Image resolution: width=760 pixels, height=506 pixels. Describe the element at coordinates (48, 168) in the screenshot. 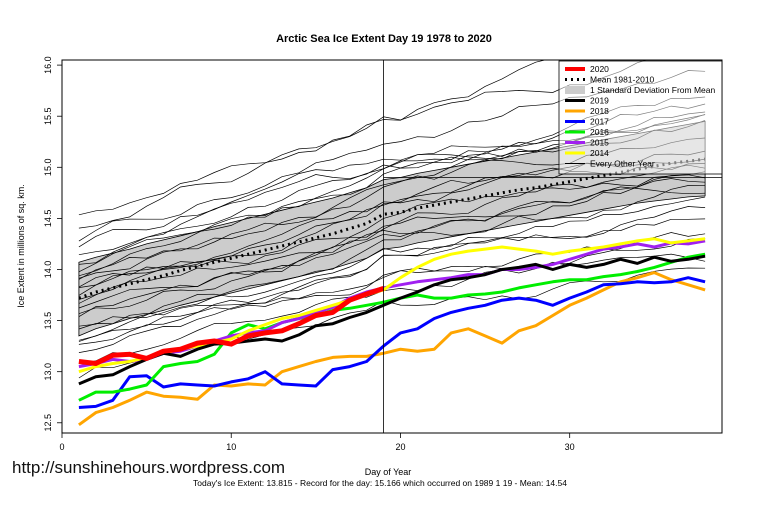

I see `y-tick-label: 15.0` at that location.